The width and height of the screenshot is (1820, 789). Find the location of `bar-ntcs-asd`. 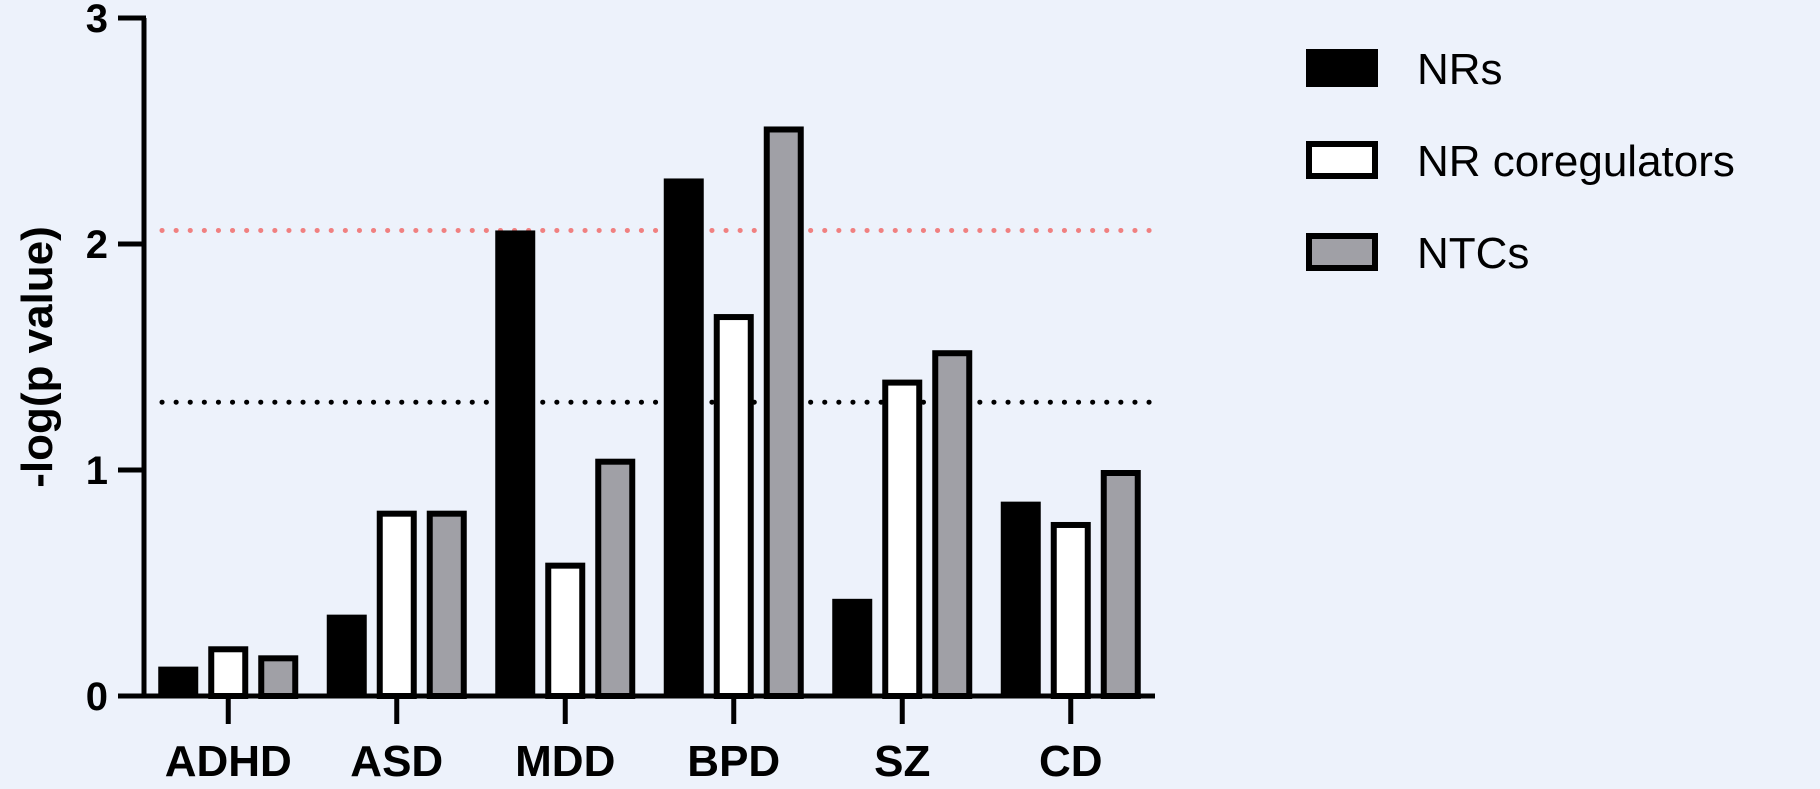

bar-ntcs-asd is located at coordinates (446, 604).